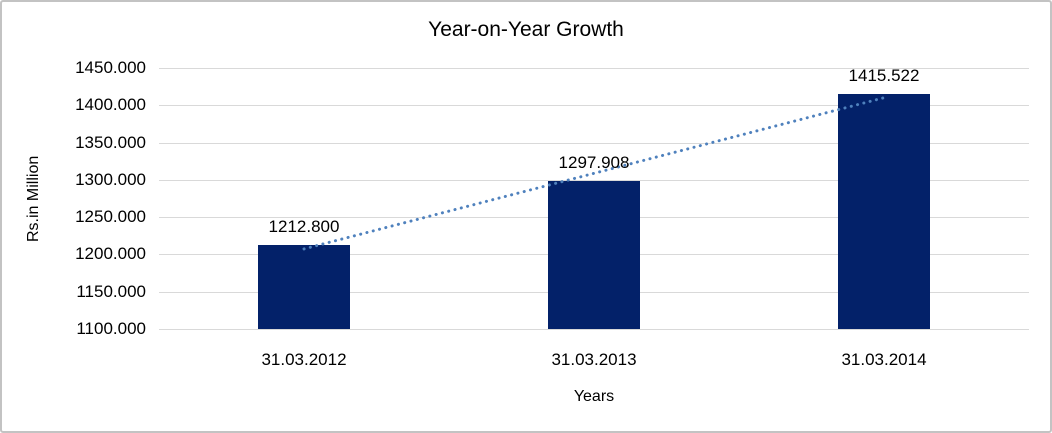 Image resolution: width=1052 pixels, height=433 pixels. What do you see at coordinates (884, 359) in the screenshot?
I see `x-category-label: 31.03.2014` at bounding box center [884, 359].